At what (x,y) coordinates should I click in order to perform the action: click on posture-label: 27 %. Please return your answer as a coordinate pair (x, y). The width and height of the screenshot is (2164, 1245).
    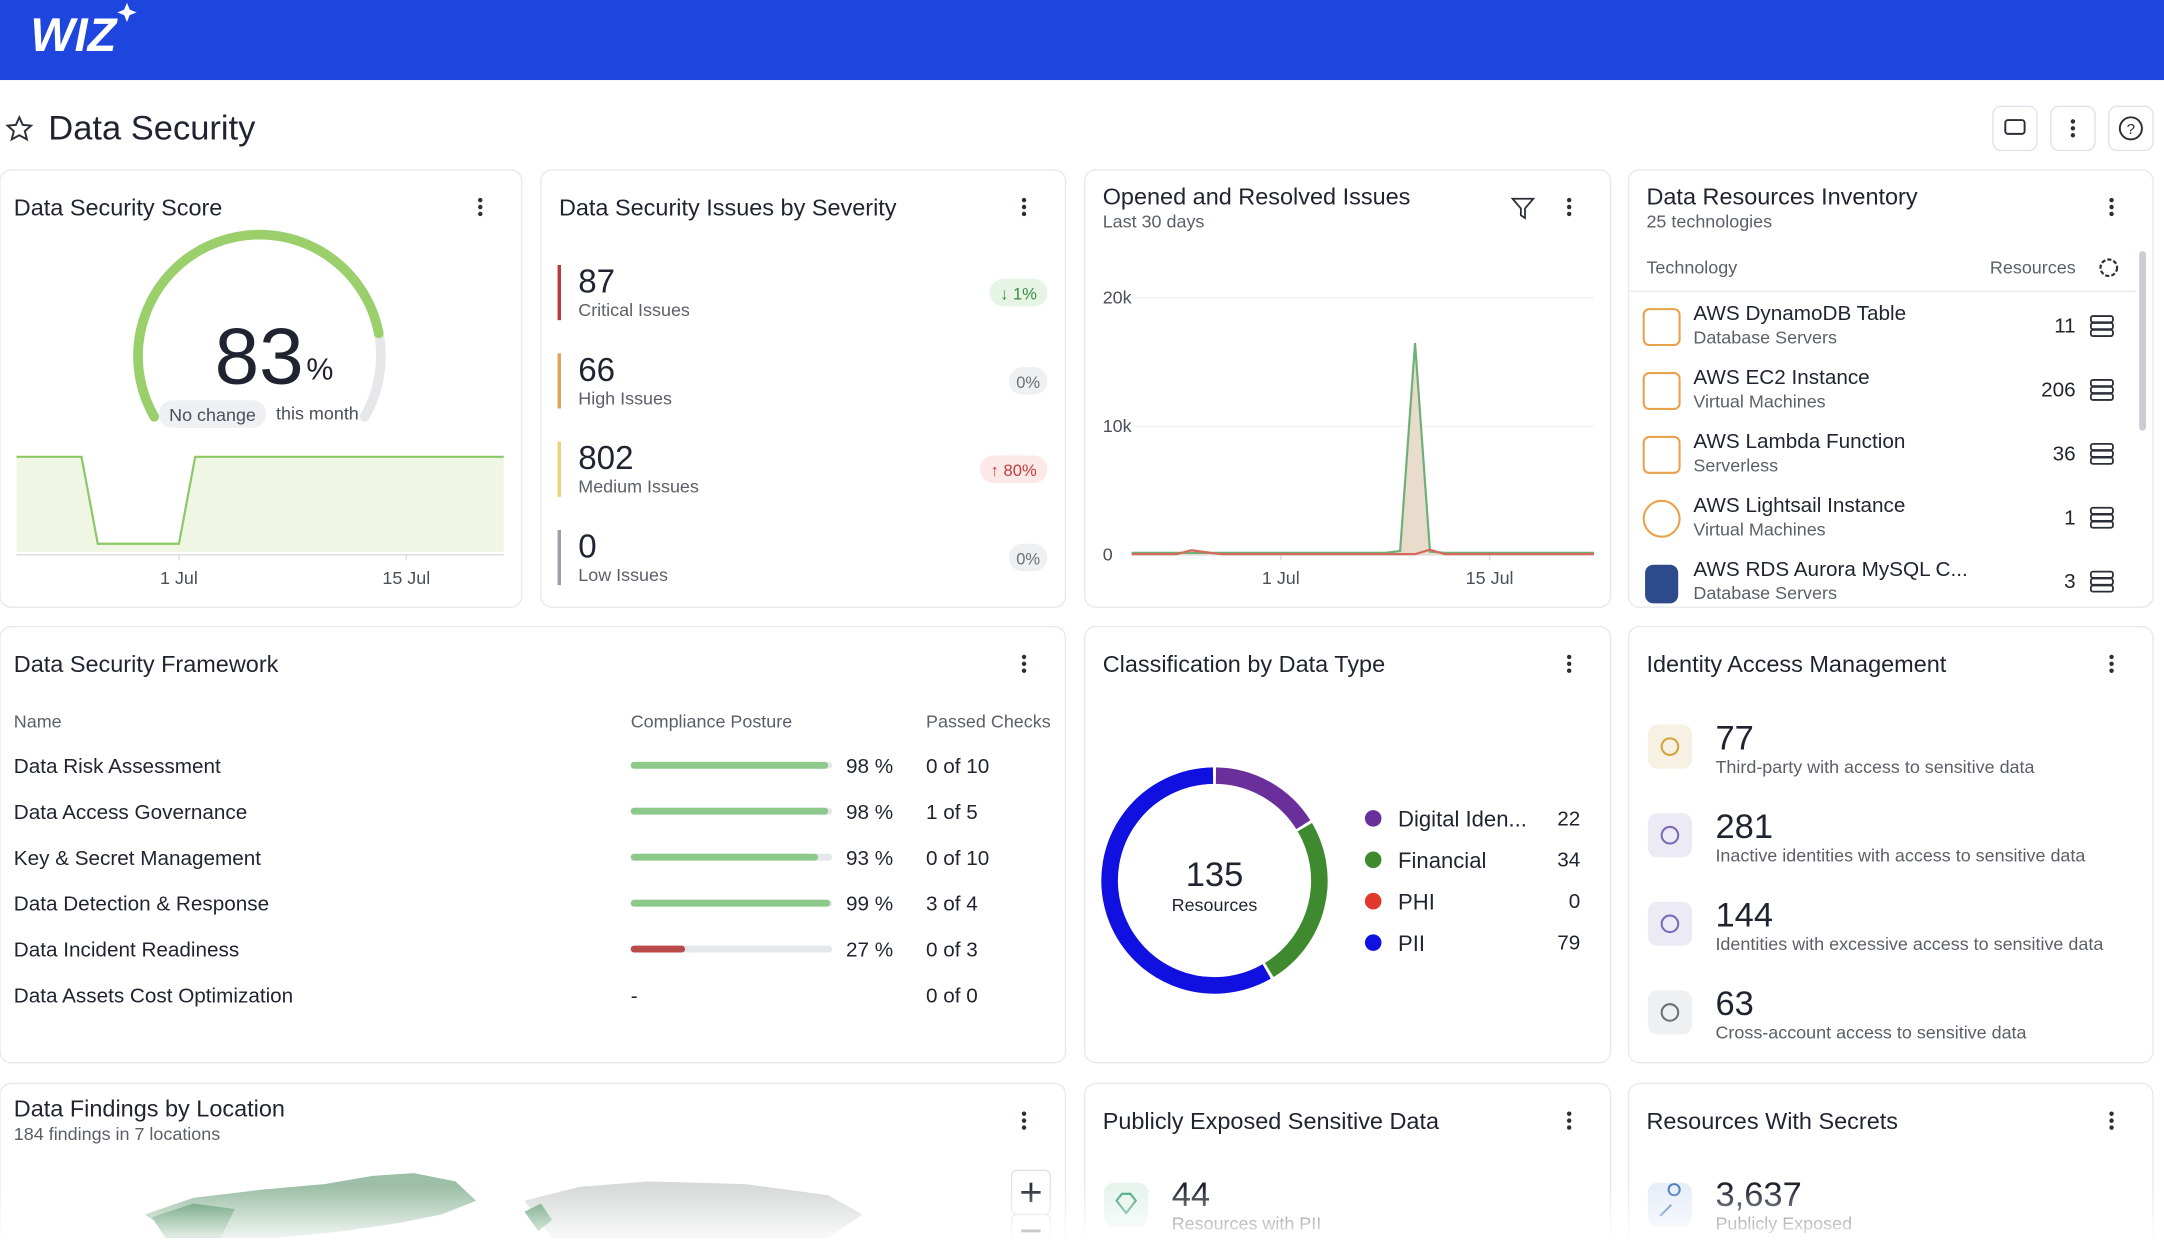
    Looking at the image, I should click on (869, 950).